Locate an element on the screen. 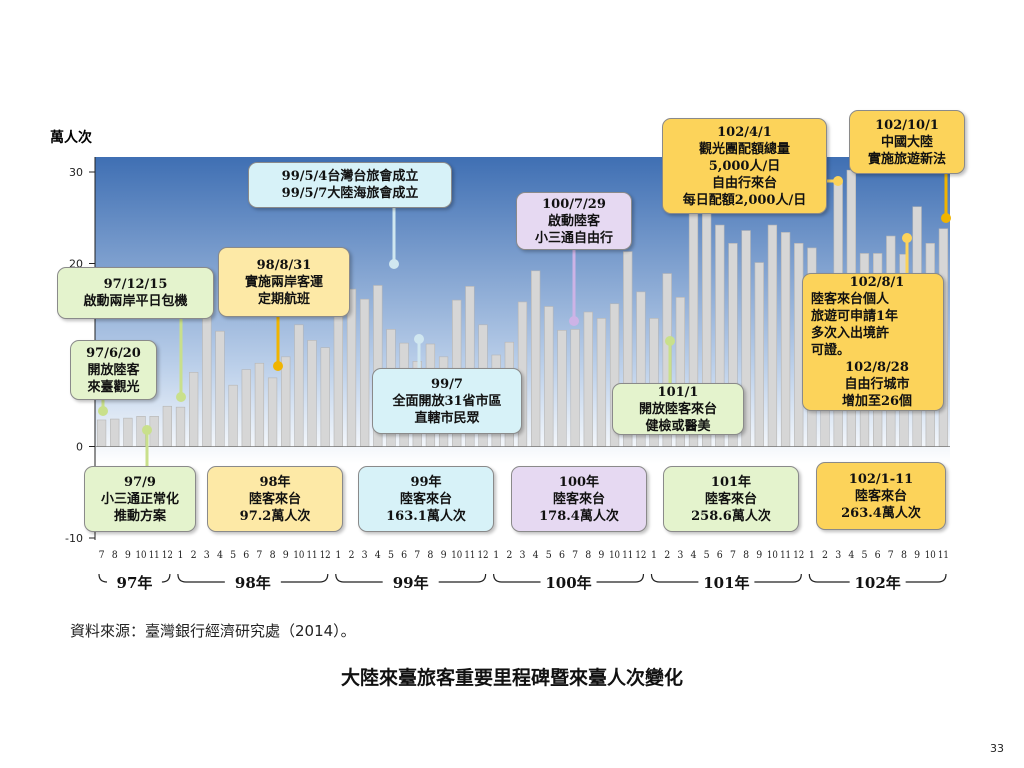 The image size is (1024, 768). annotation-line: 多次入出境許 is located at coordinates (850, 333).